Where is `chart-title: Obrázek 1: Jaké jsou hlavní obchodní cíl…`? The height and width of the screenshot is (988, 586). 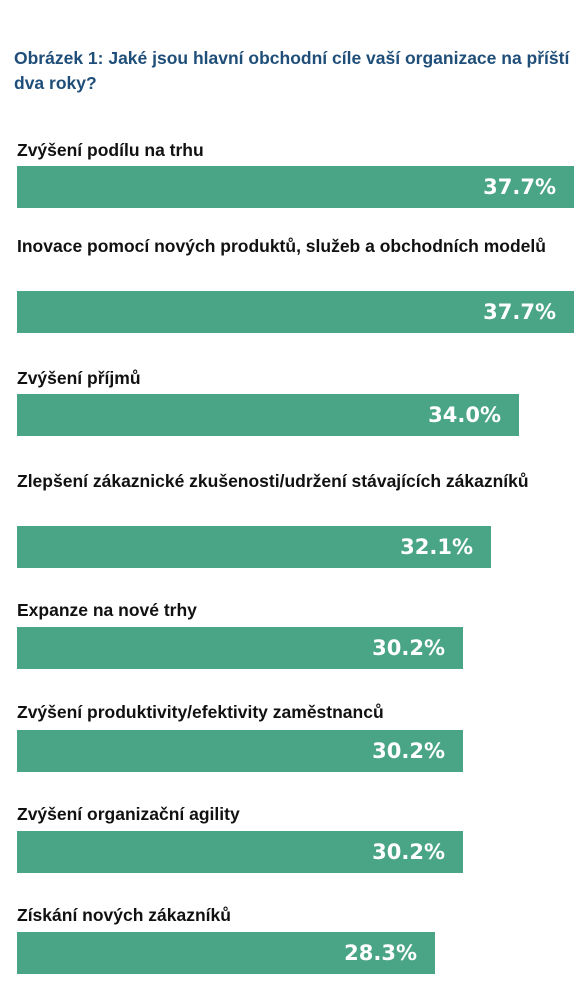 chart-title: Obrázek 1: Jaké jsou hlavní obchodní cíl… is located at coordinates (292, 70).